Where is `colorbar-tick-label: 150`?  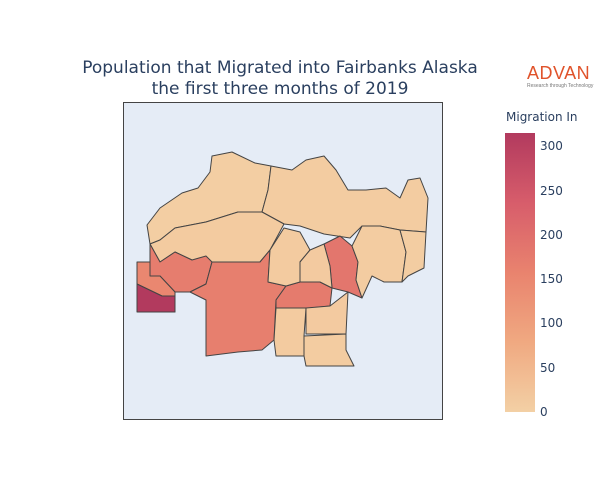
colorbar-tick-label: 150 is located at coordinates (551, 279).